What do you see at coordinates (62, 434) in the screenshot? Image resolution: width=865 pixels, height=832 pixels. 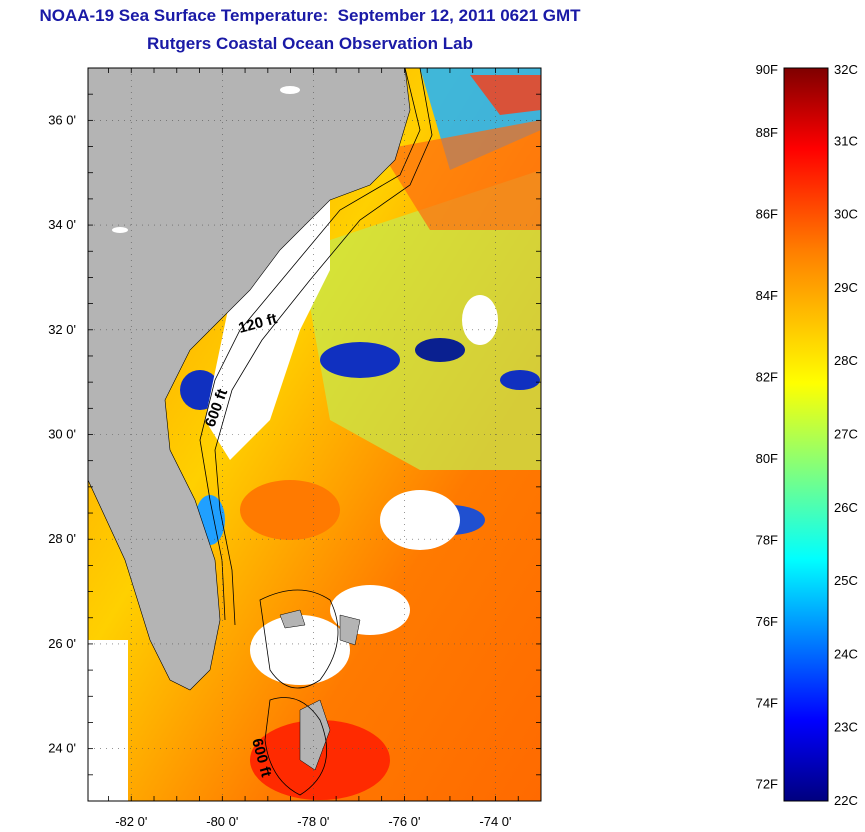 I see `lat-tick-label: 30 0'` at bounding box center [62, 434].